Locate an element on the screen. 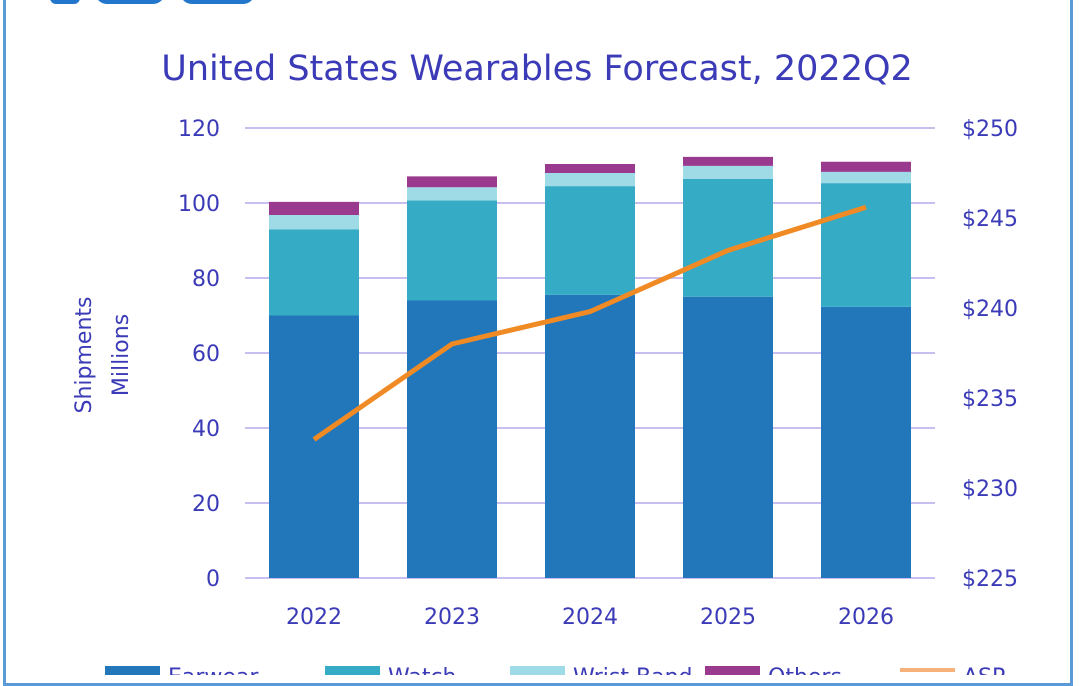  x-tick-label: 2022 is located at coordinates (314, 617).